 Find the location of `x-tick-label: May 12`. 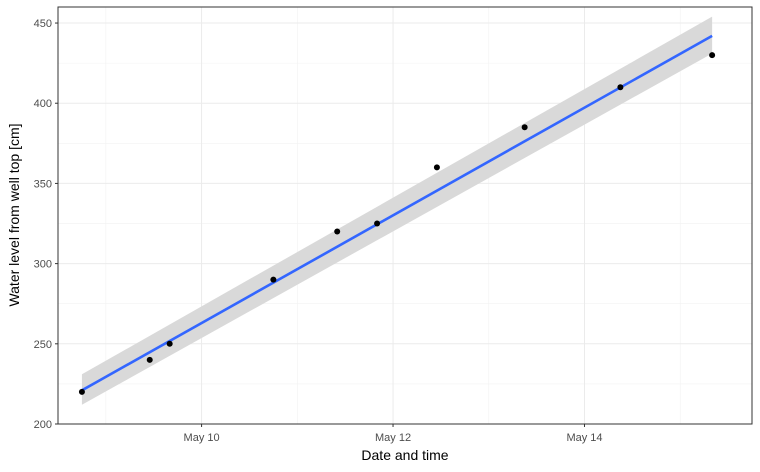

x-tick-label: May 12 is located at coordinates (393, 438).